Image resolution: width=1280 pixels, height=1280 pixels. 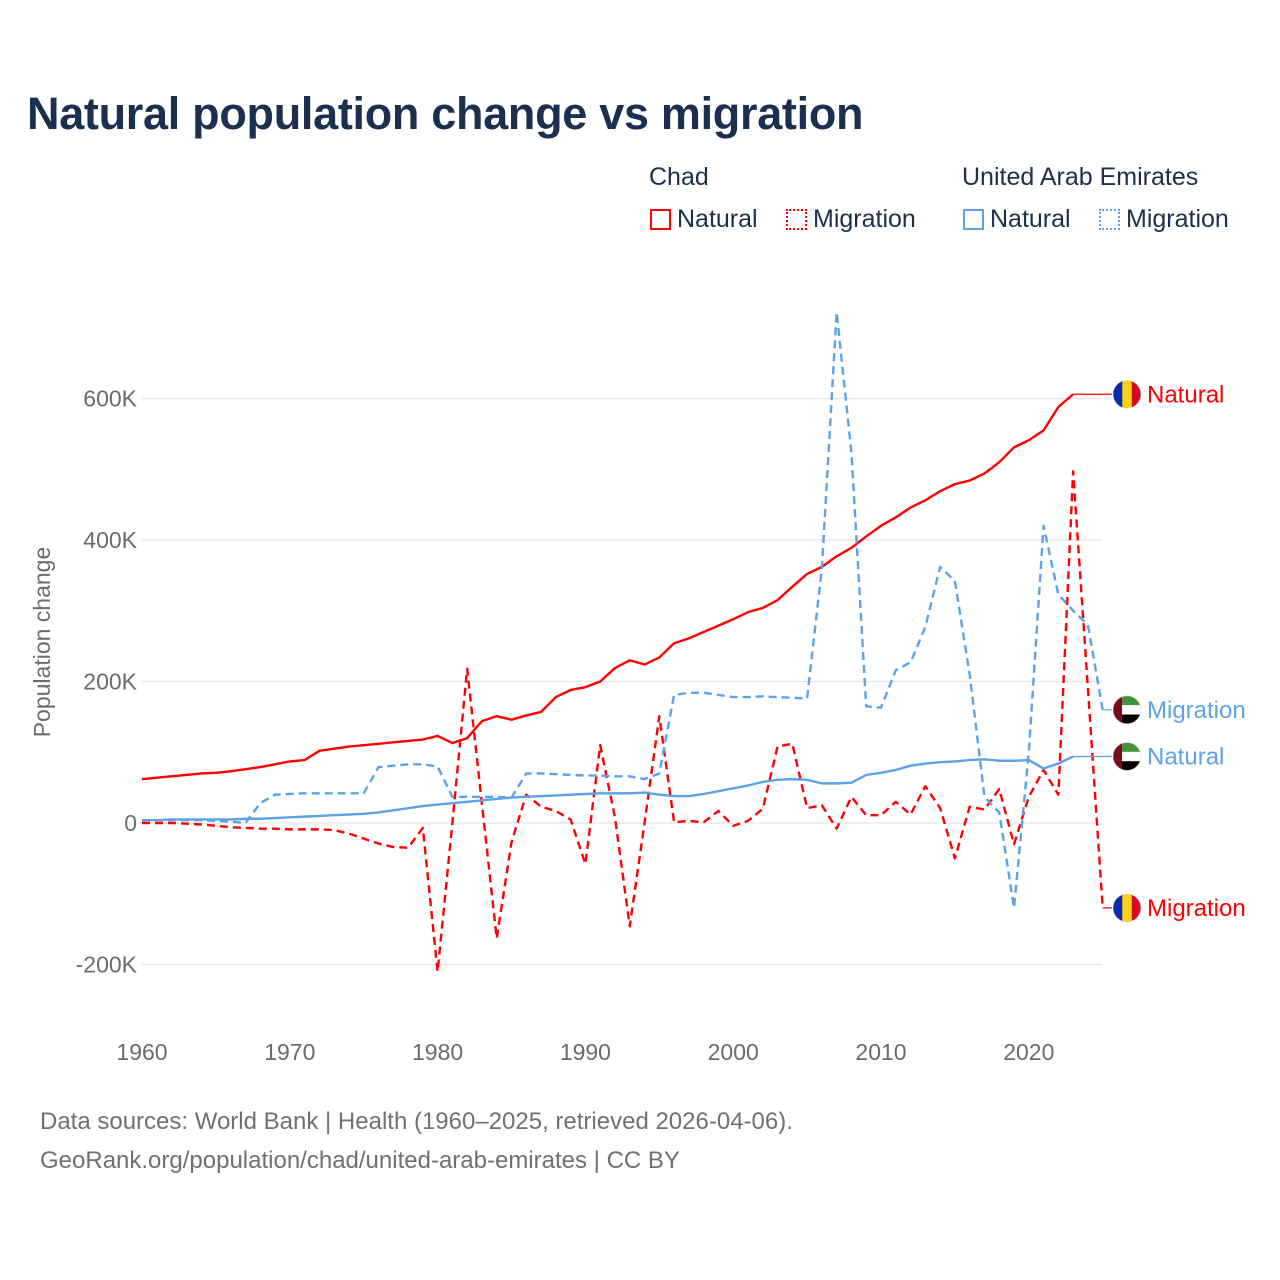 What do you see at coordinates (110, 399) in the screenshot?
I see `y-tick-label: 600K` at bounding box center [110, 399].